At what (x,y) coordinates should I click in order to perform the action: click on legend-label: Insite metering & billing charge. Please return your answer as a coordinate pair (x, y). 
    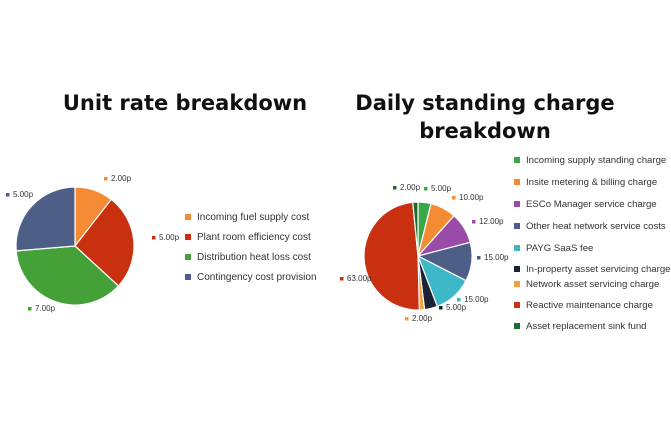
    Looking at the image, I should click on (592, 182).